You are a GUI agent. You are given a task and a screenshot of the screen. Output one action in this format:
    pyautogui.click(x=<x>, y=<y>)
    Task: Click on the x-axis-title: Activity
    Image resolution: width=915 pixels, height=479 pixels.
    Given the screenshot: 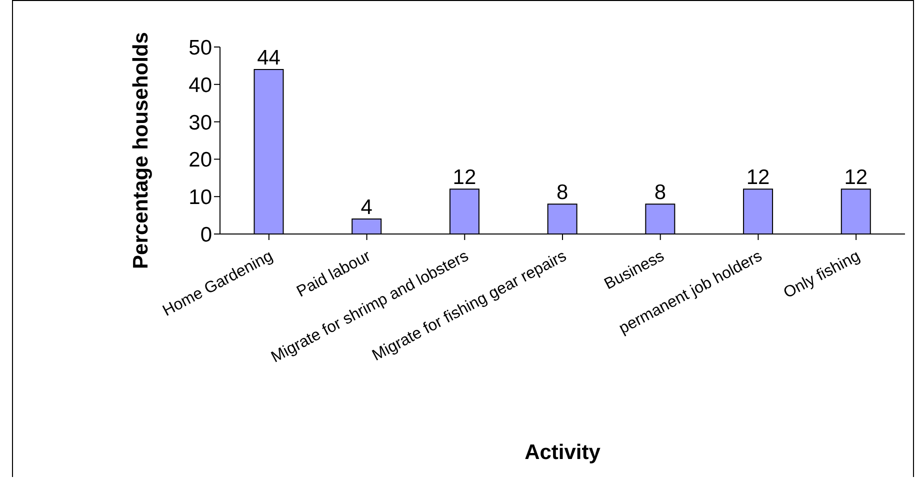 What is the action you would take?
    pyautogui.click(x=562, y=452)
    